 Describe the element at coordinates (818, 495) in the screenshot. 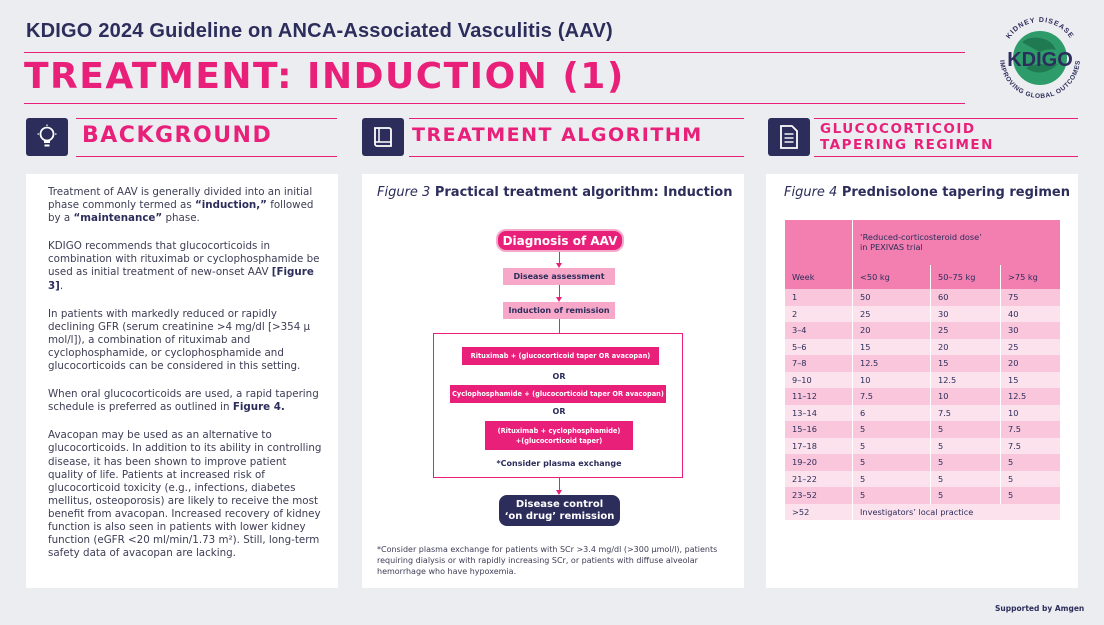

I see `table-cell: 23–52` at that location.